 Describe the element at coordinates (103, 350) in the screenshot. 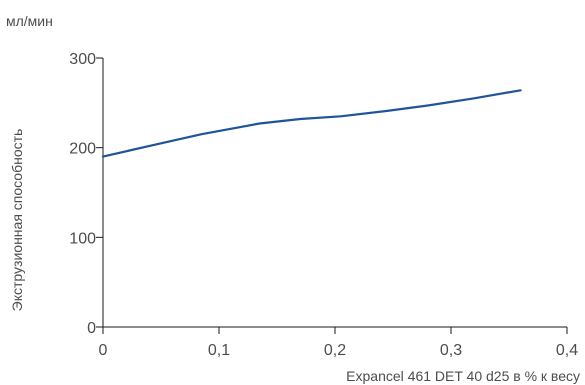

I see `x-tick-label: 0` at that location.